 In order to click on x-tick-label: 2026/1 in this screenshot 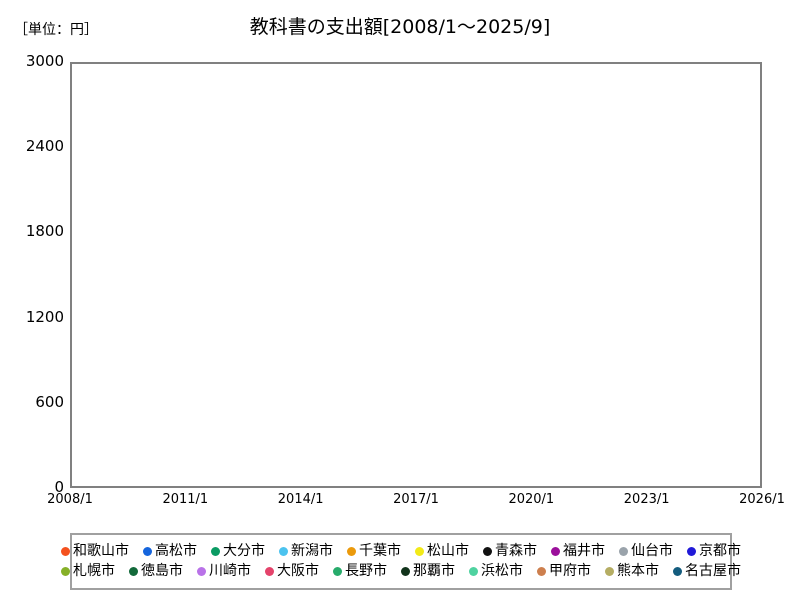, I will do `click(762, 499)`.